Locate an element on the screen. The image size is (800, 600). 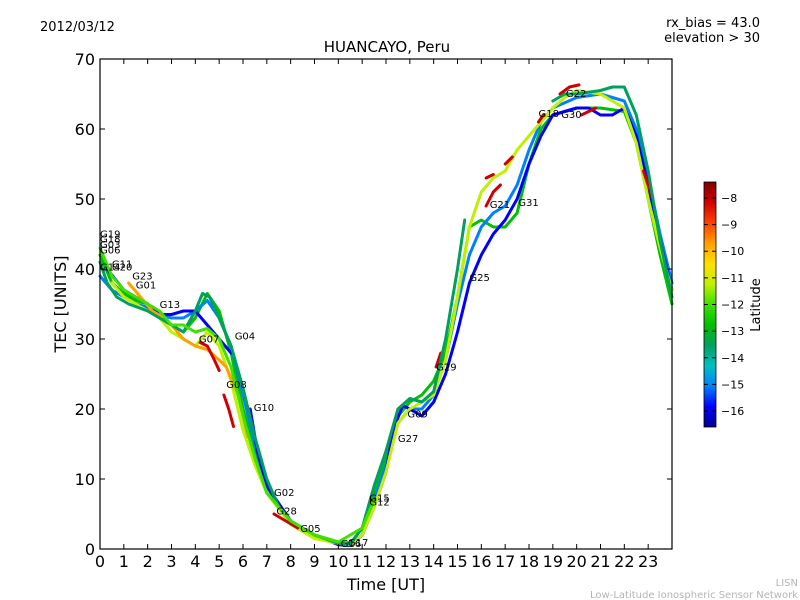
x-tick-label: 3 is located at coordinates (171, 561).